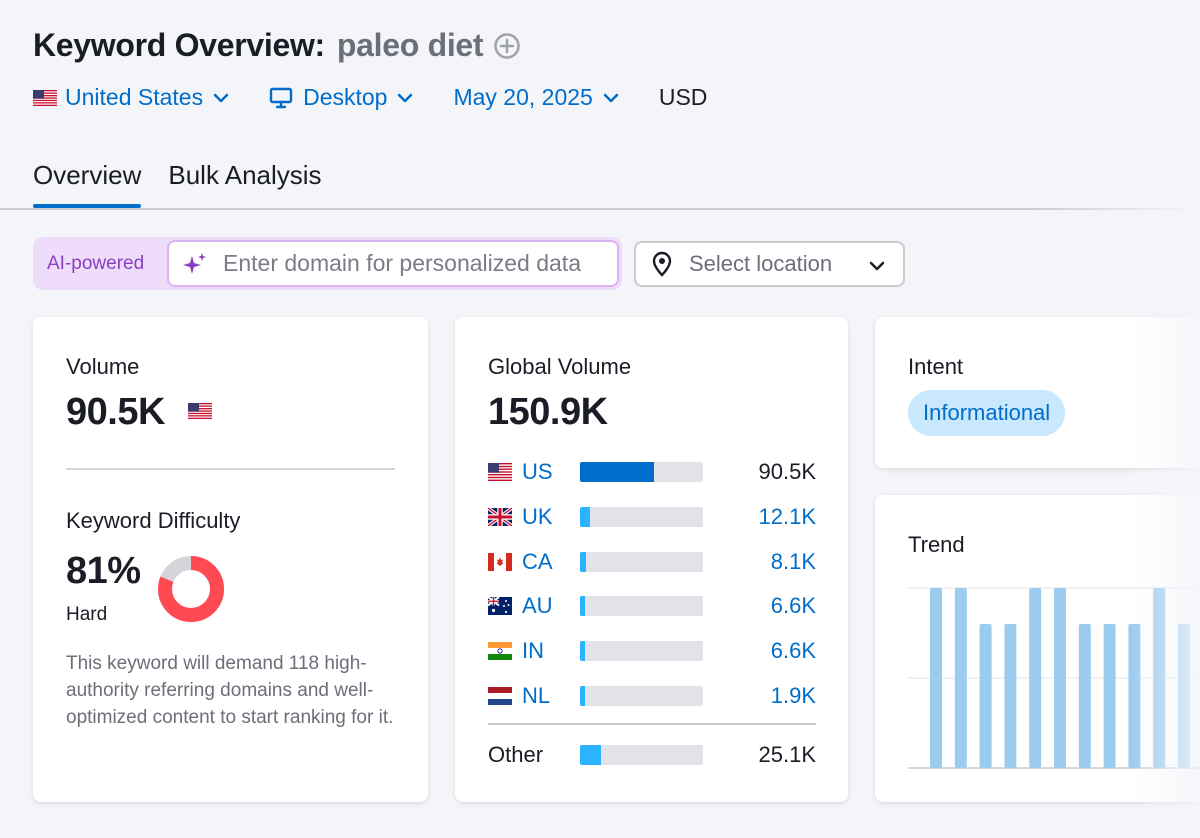 The height and width of the screenshot is (838, 1200). Describe the element at coordinates (516, 754) in the screenshot. I see `other-label: Other` at that location.